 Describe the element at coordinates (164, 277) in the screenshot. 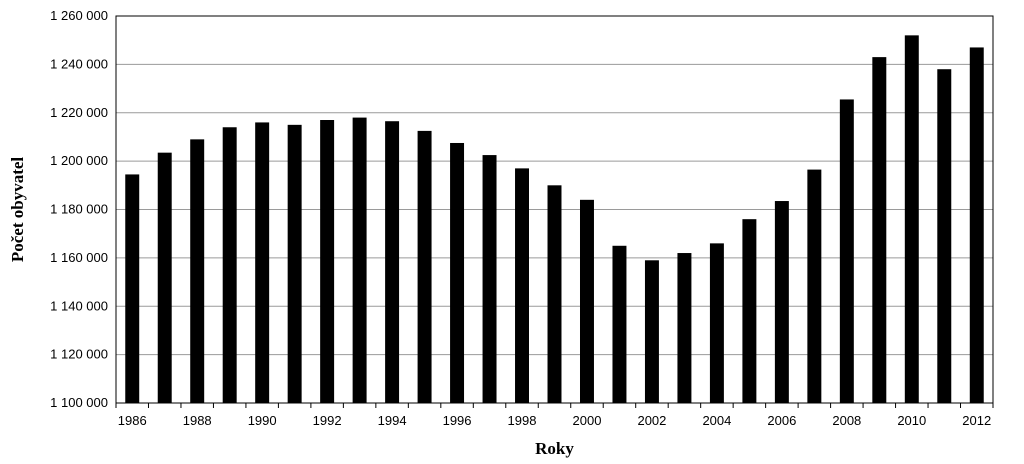

I see `bar-1987` at that location.